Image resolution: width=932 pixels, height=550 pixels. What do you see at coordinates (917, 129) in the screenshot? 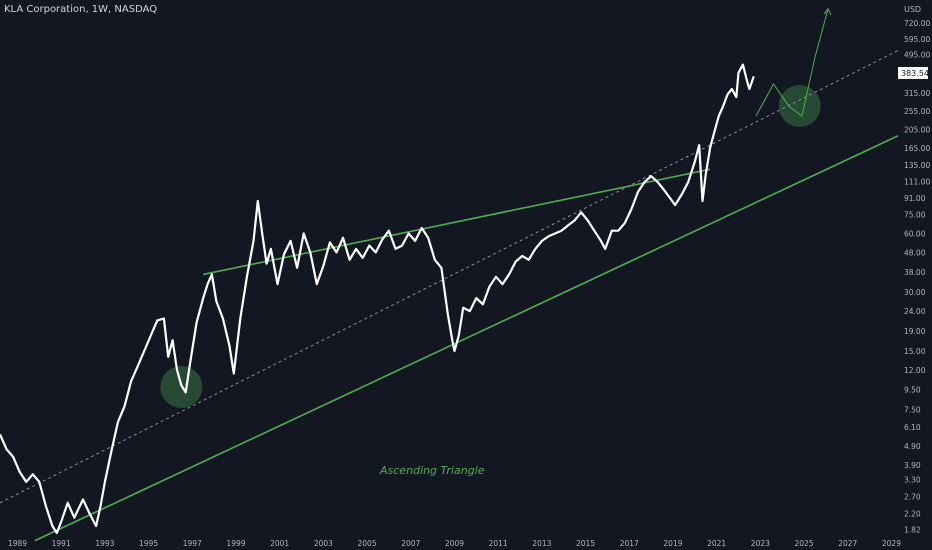
I see `y-tick-label: 205.00` at bounding box center [917, 129].